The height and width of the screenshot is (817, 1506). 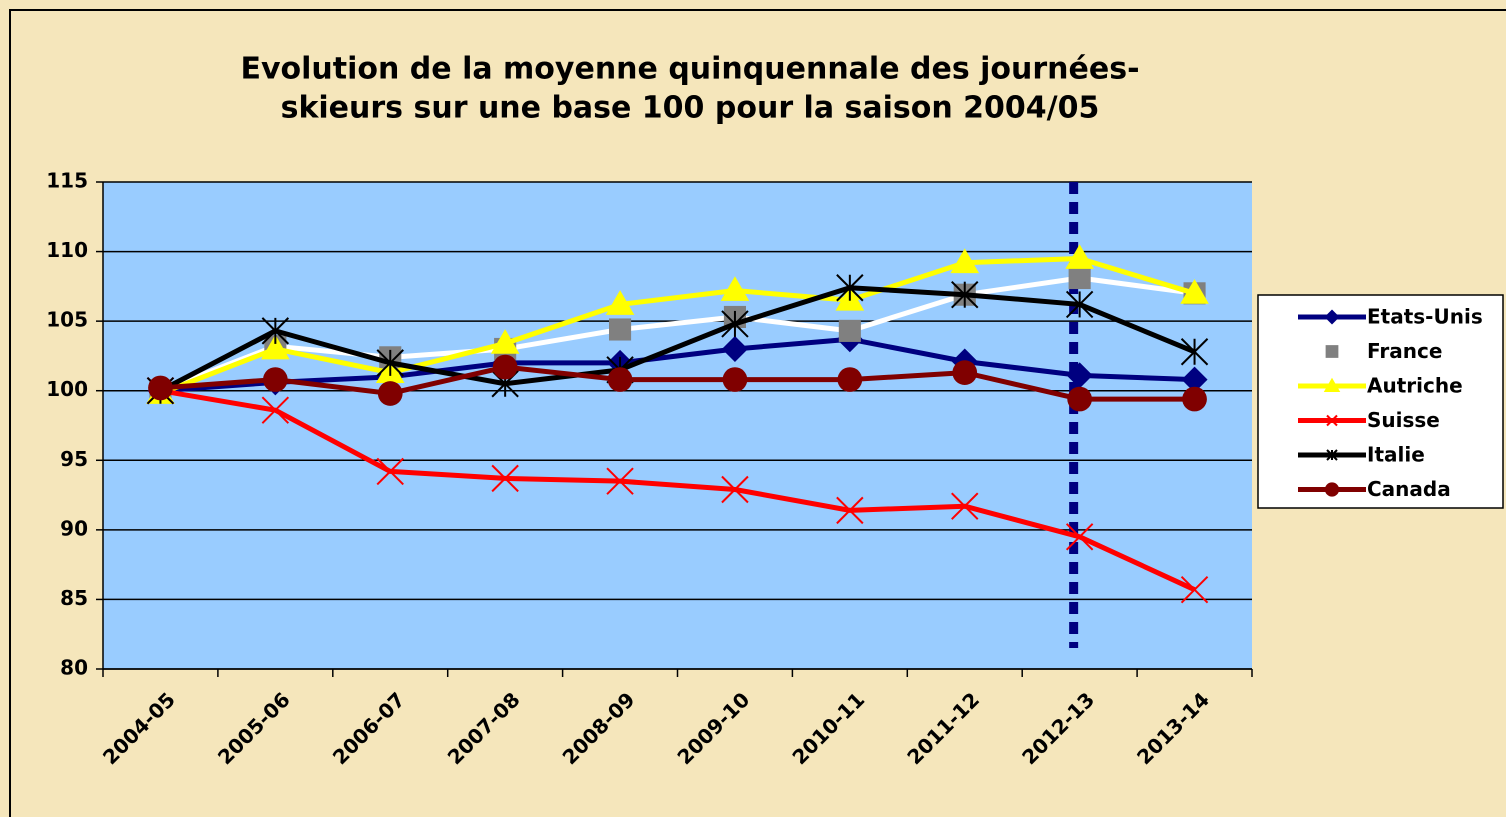 I want to click on y-tick-label: 80, so click(x=74, y=668).